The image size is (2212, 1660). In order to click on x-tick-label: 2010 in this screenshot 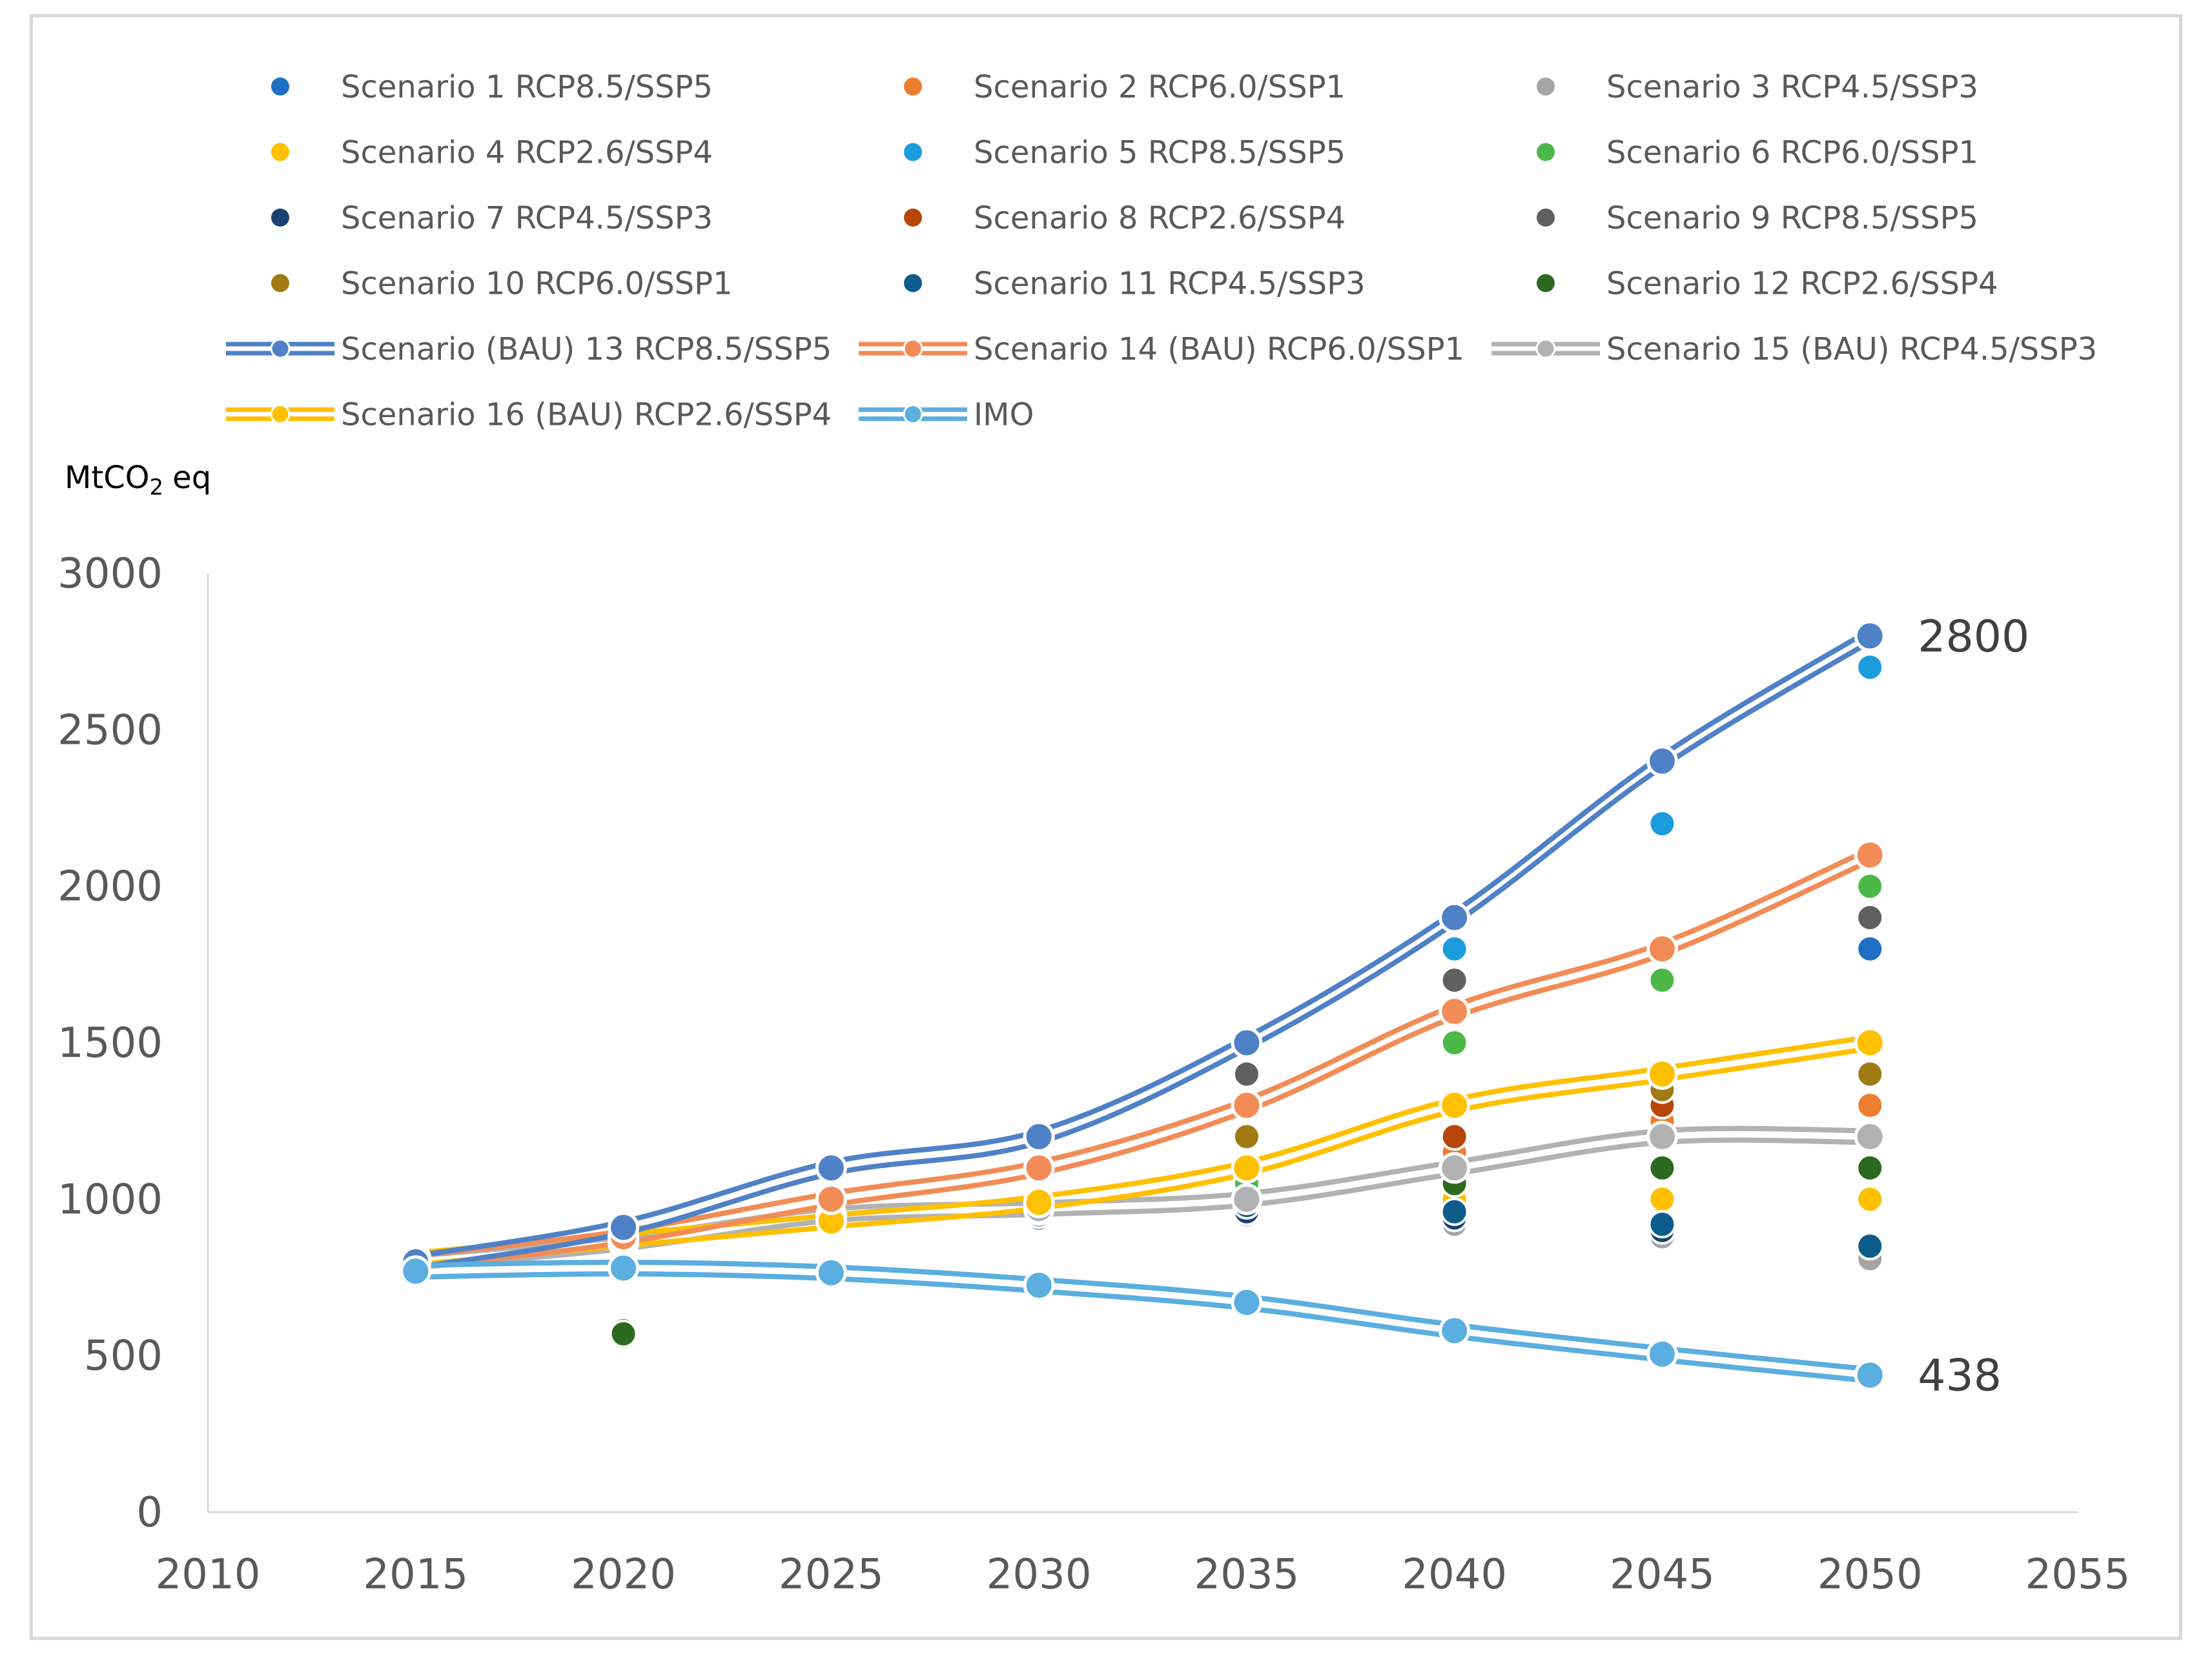, I will do `click(208, 1575)`.